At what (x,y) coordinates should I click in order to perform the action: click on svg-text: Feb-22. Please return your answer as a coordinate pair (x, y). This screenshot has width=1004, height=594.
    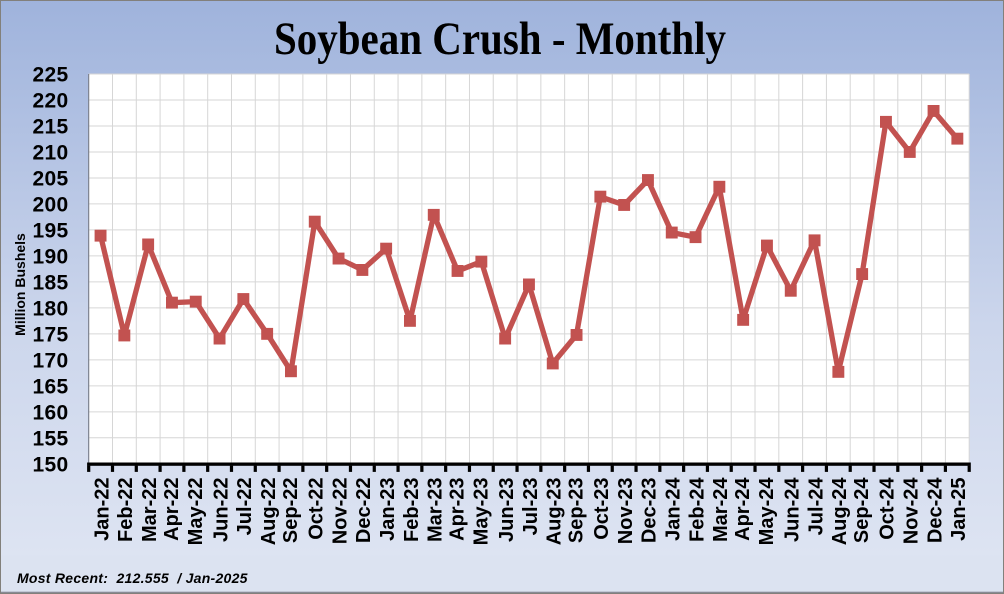
    Looking at the image, I should click on (126, 510).